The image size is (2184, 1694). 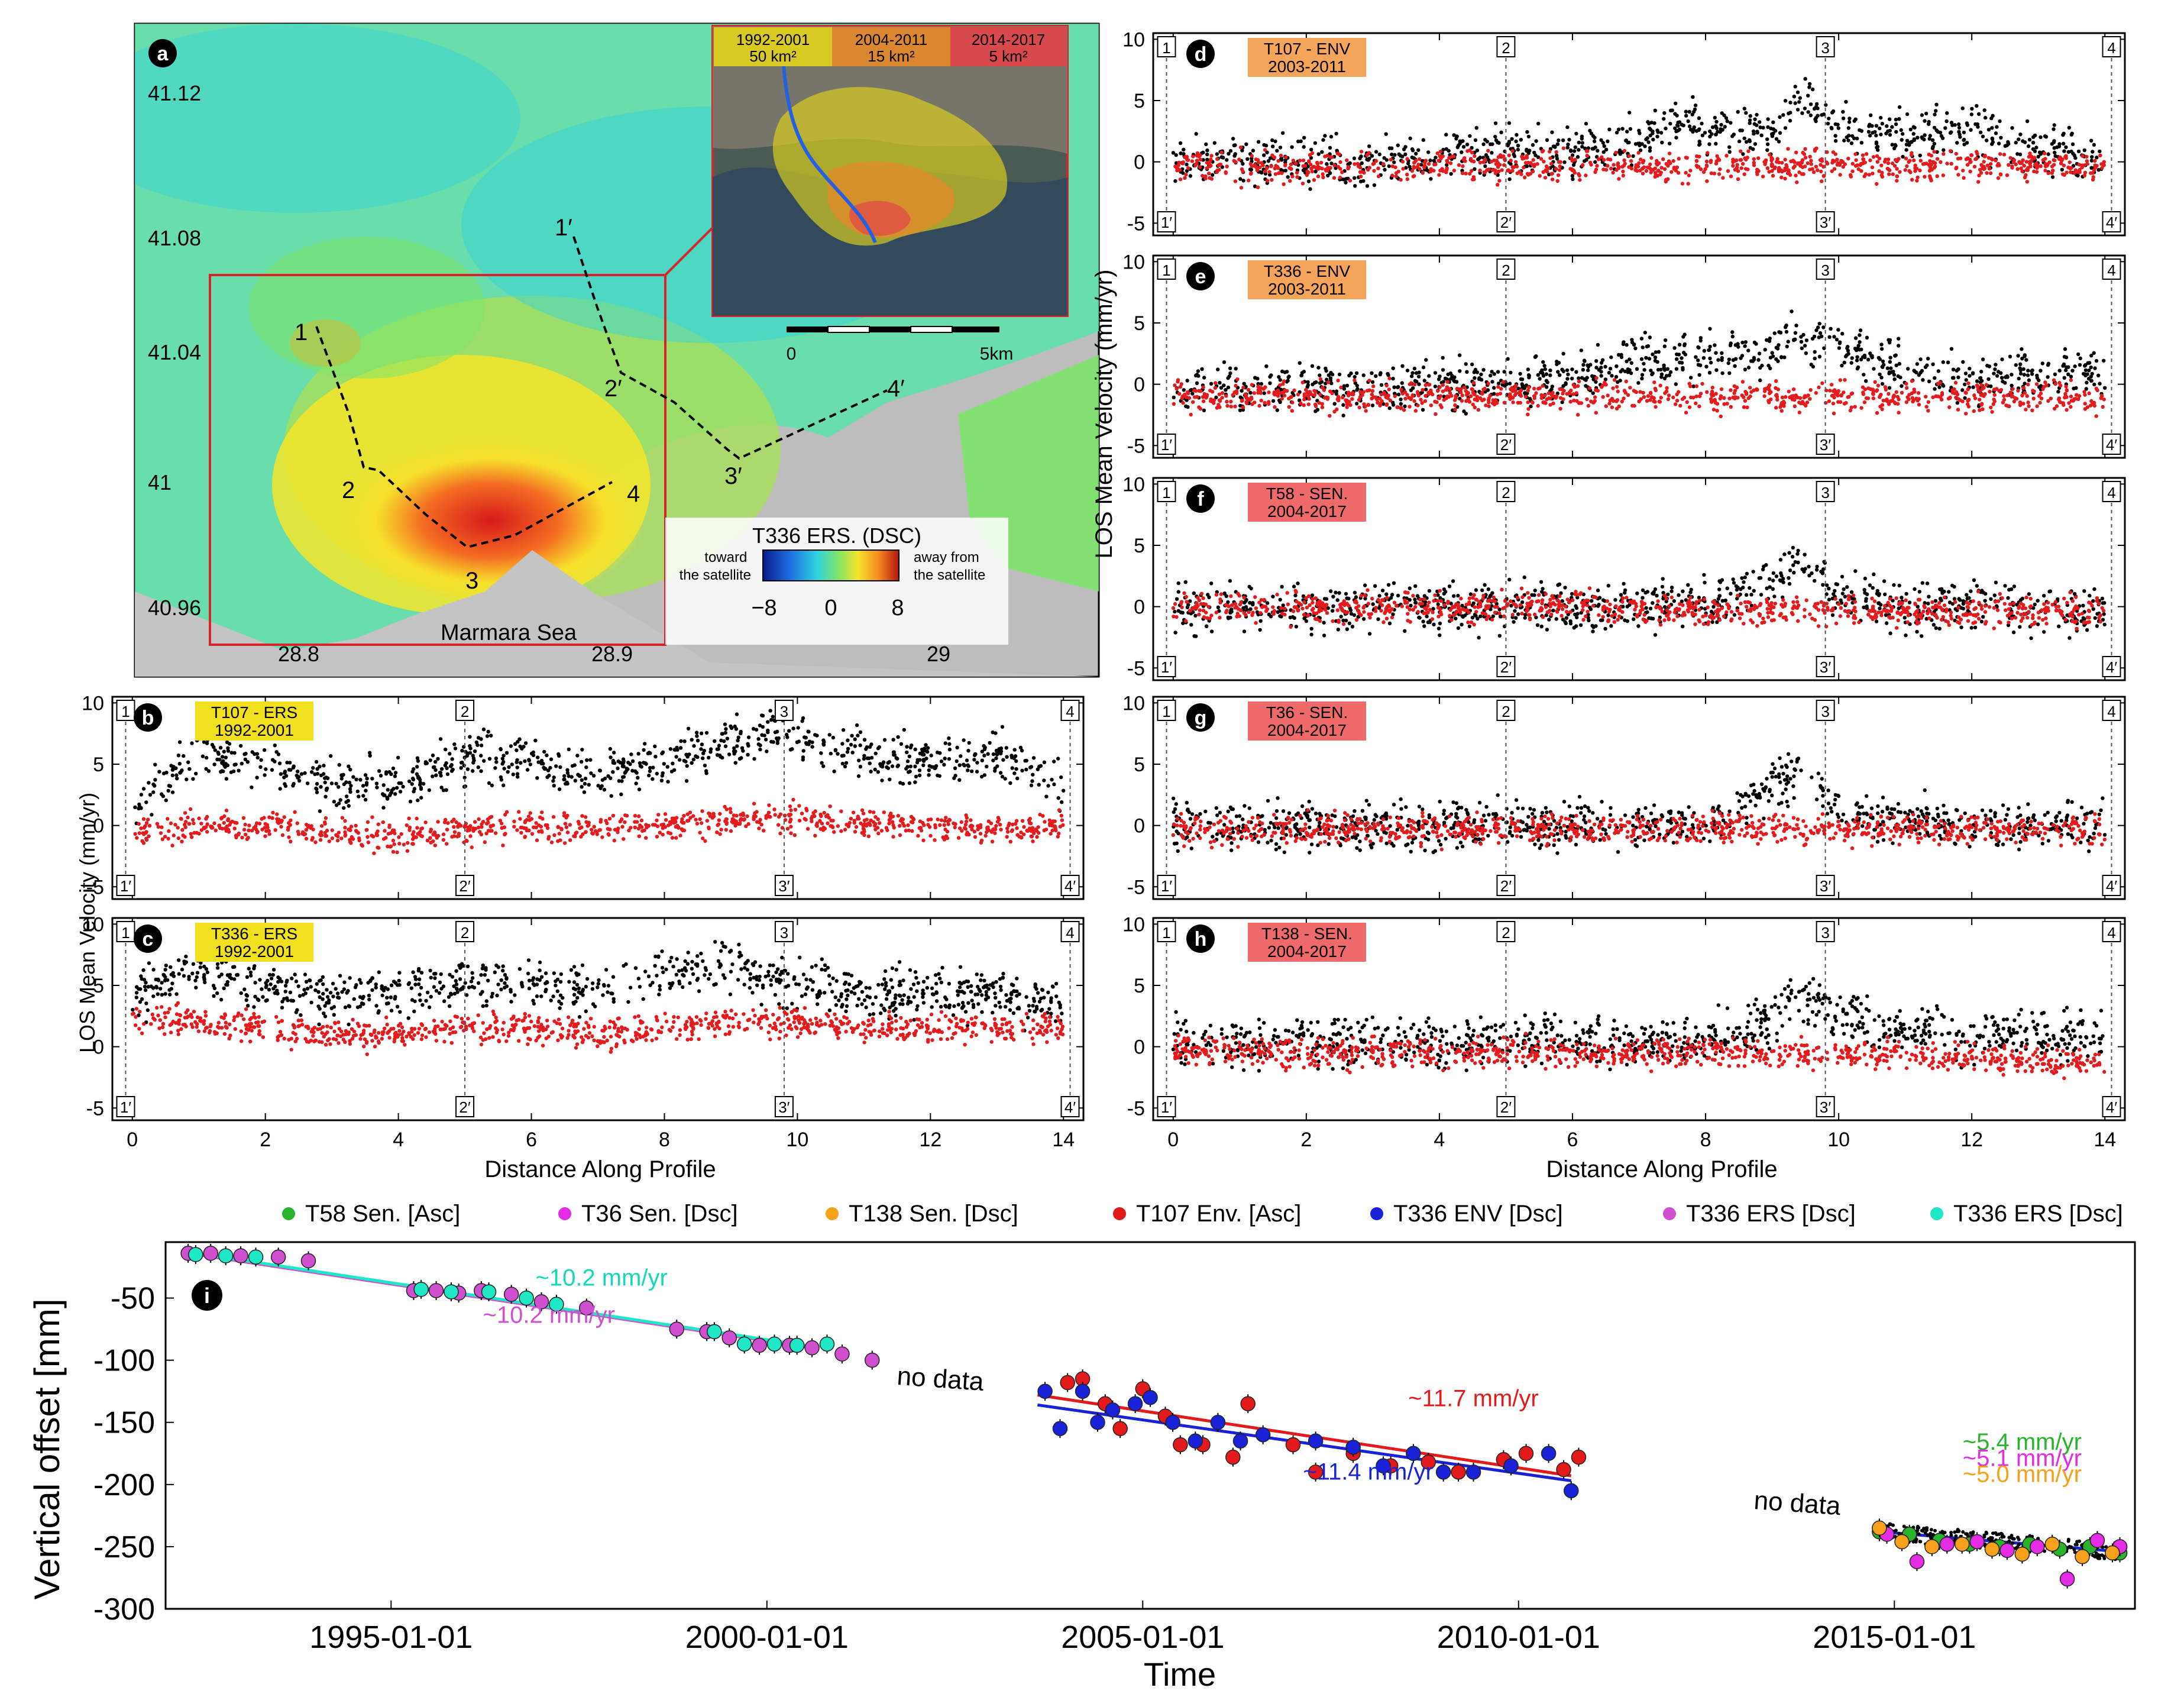 I want to click on marker-top-label: 2, so click(x=465, y=933).